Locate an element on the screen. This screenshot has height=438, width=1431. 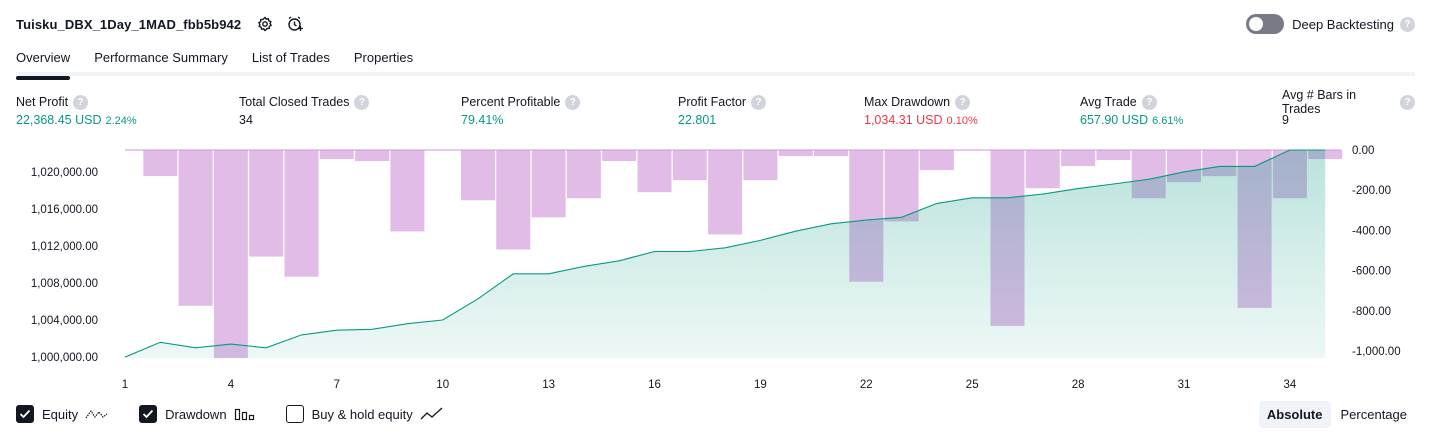
metric-percent: 2.24% is located at coordinates (121, 121).